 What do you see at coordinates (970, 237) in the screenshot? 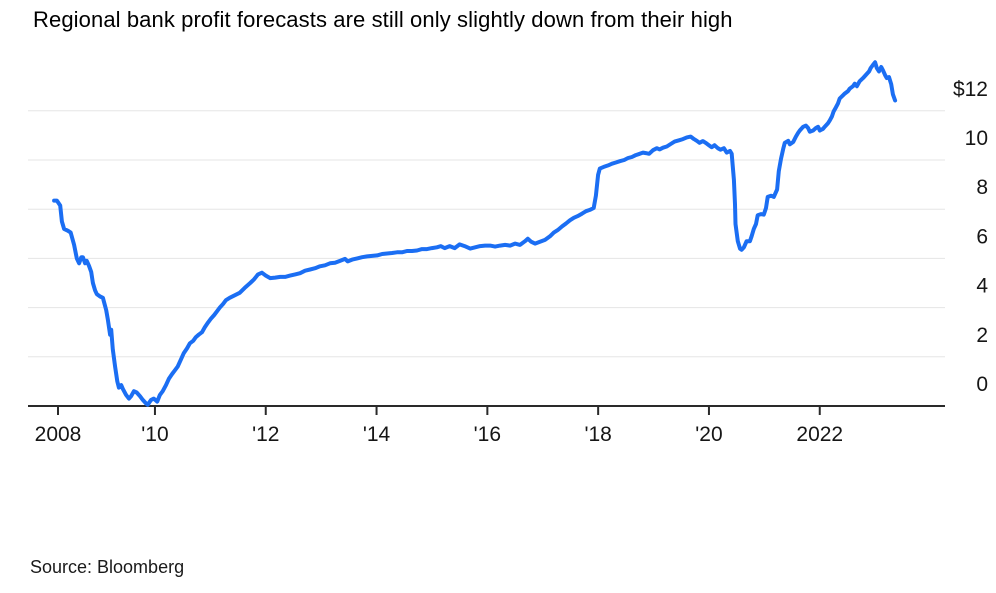
I see `y-axis-labels: $12 10 8 6 4 2 0` at bounding box center [970, 237].